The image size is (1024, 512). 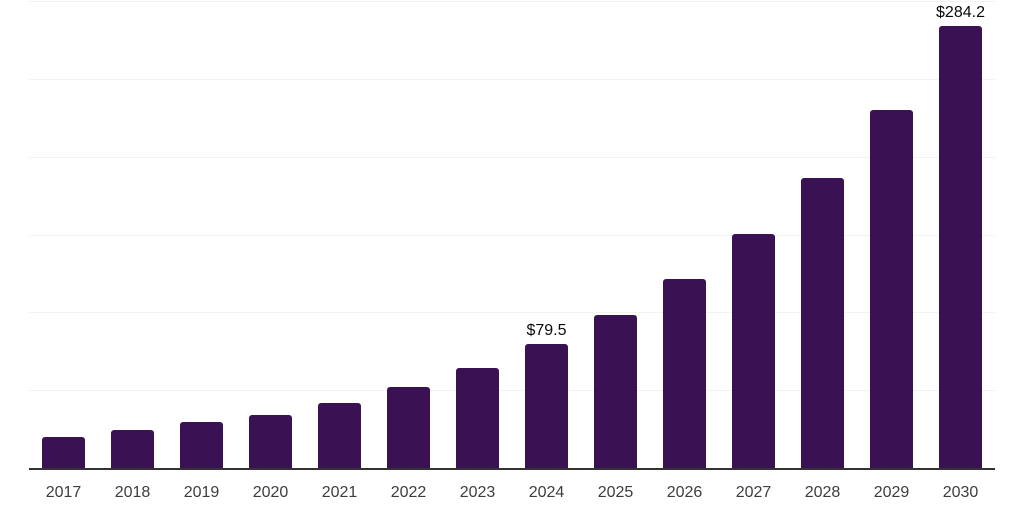 What do you see at coordinates (960, 12) in the screenshot?
I see `bar-value-label-2030: $284.2` at bounding box center [960, 12].